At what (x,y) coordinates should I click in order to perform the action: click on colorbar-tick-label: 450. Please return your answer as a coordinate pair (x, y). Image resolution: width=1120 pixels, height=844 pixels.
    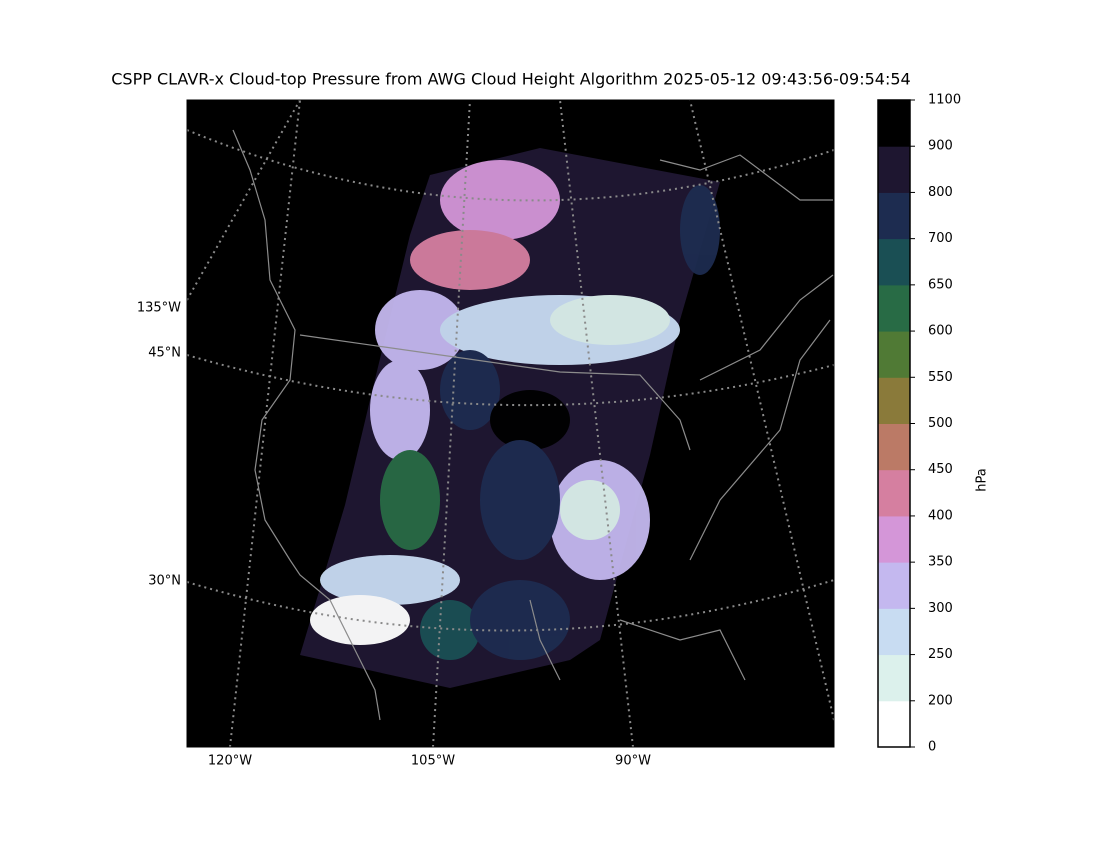
    Looking at the image, I should click on (940, 469).